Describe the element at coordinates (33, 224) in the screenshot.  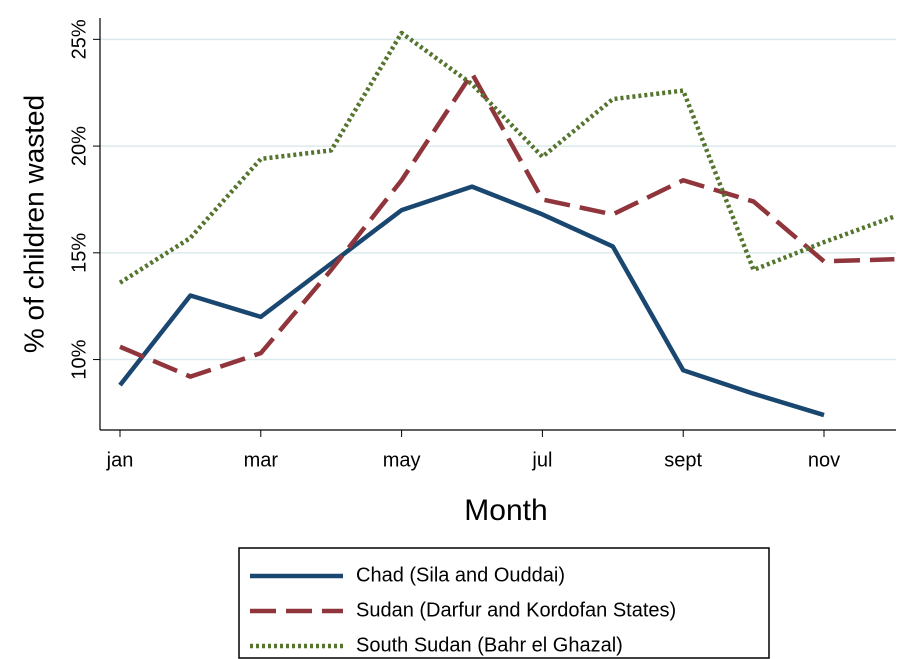
I see `y-axis-title: % of children wasted` at that location.